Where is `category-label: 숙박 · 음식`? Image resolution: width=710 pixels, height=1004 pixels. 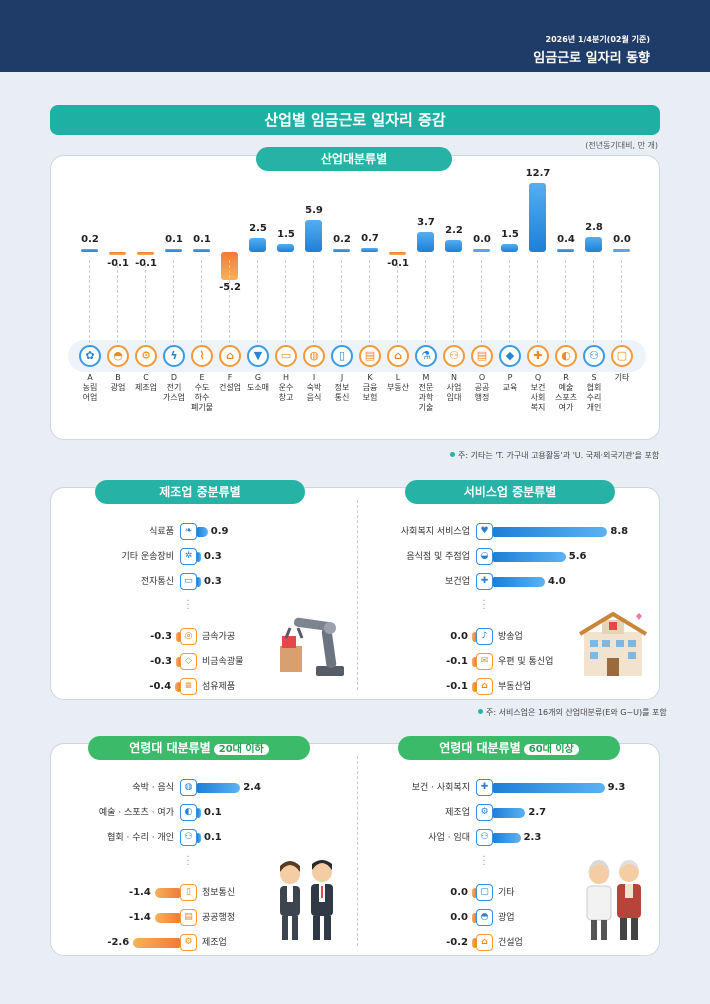
category-label: 숙박 · 음식 is located at coordinates (153, 788).